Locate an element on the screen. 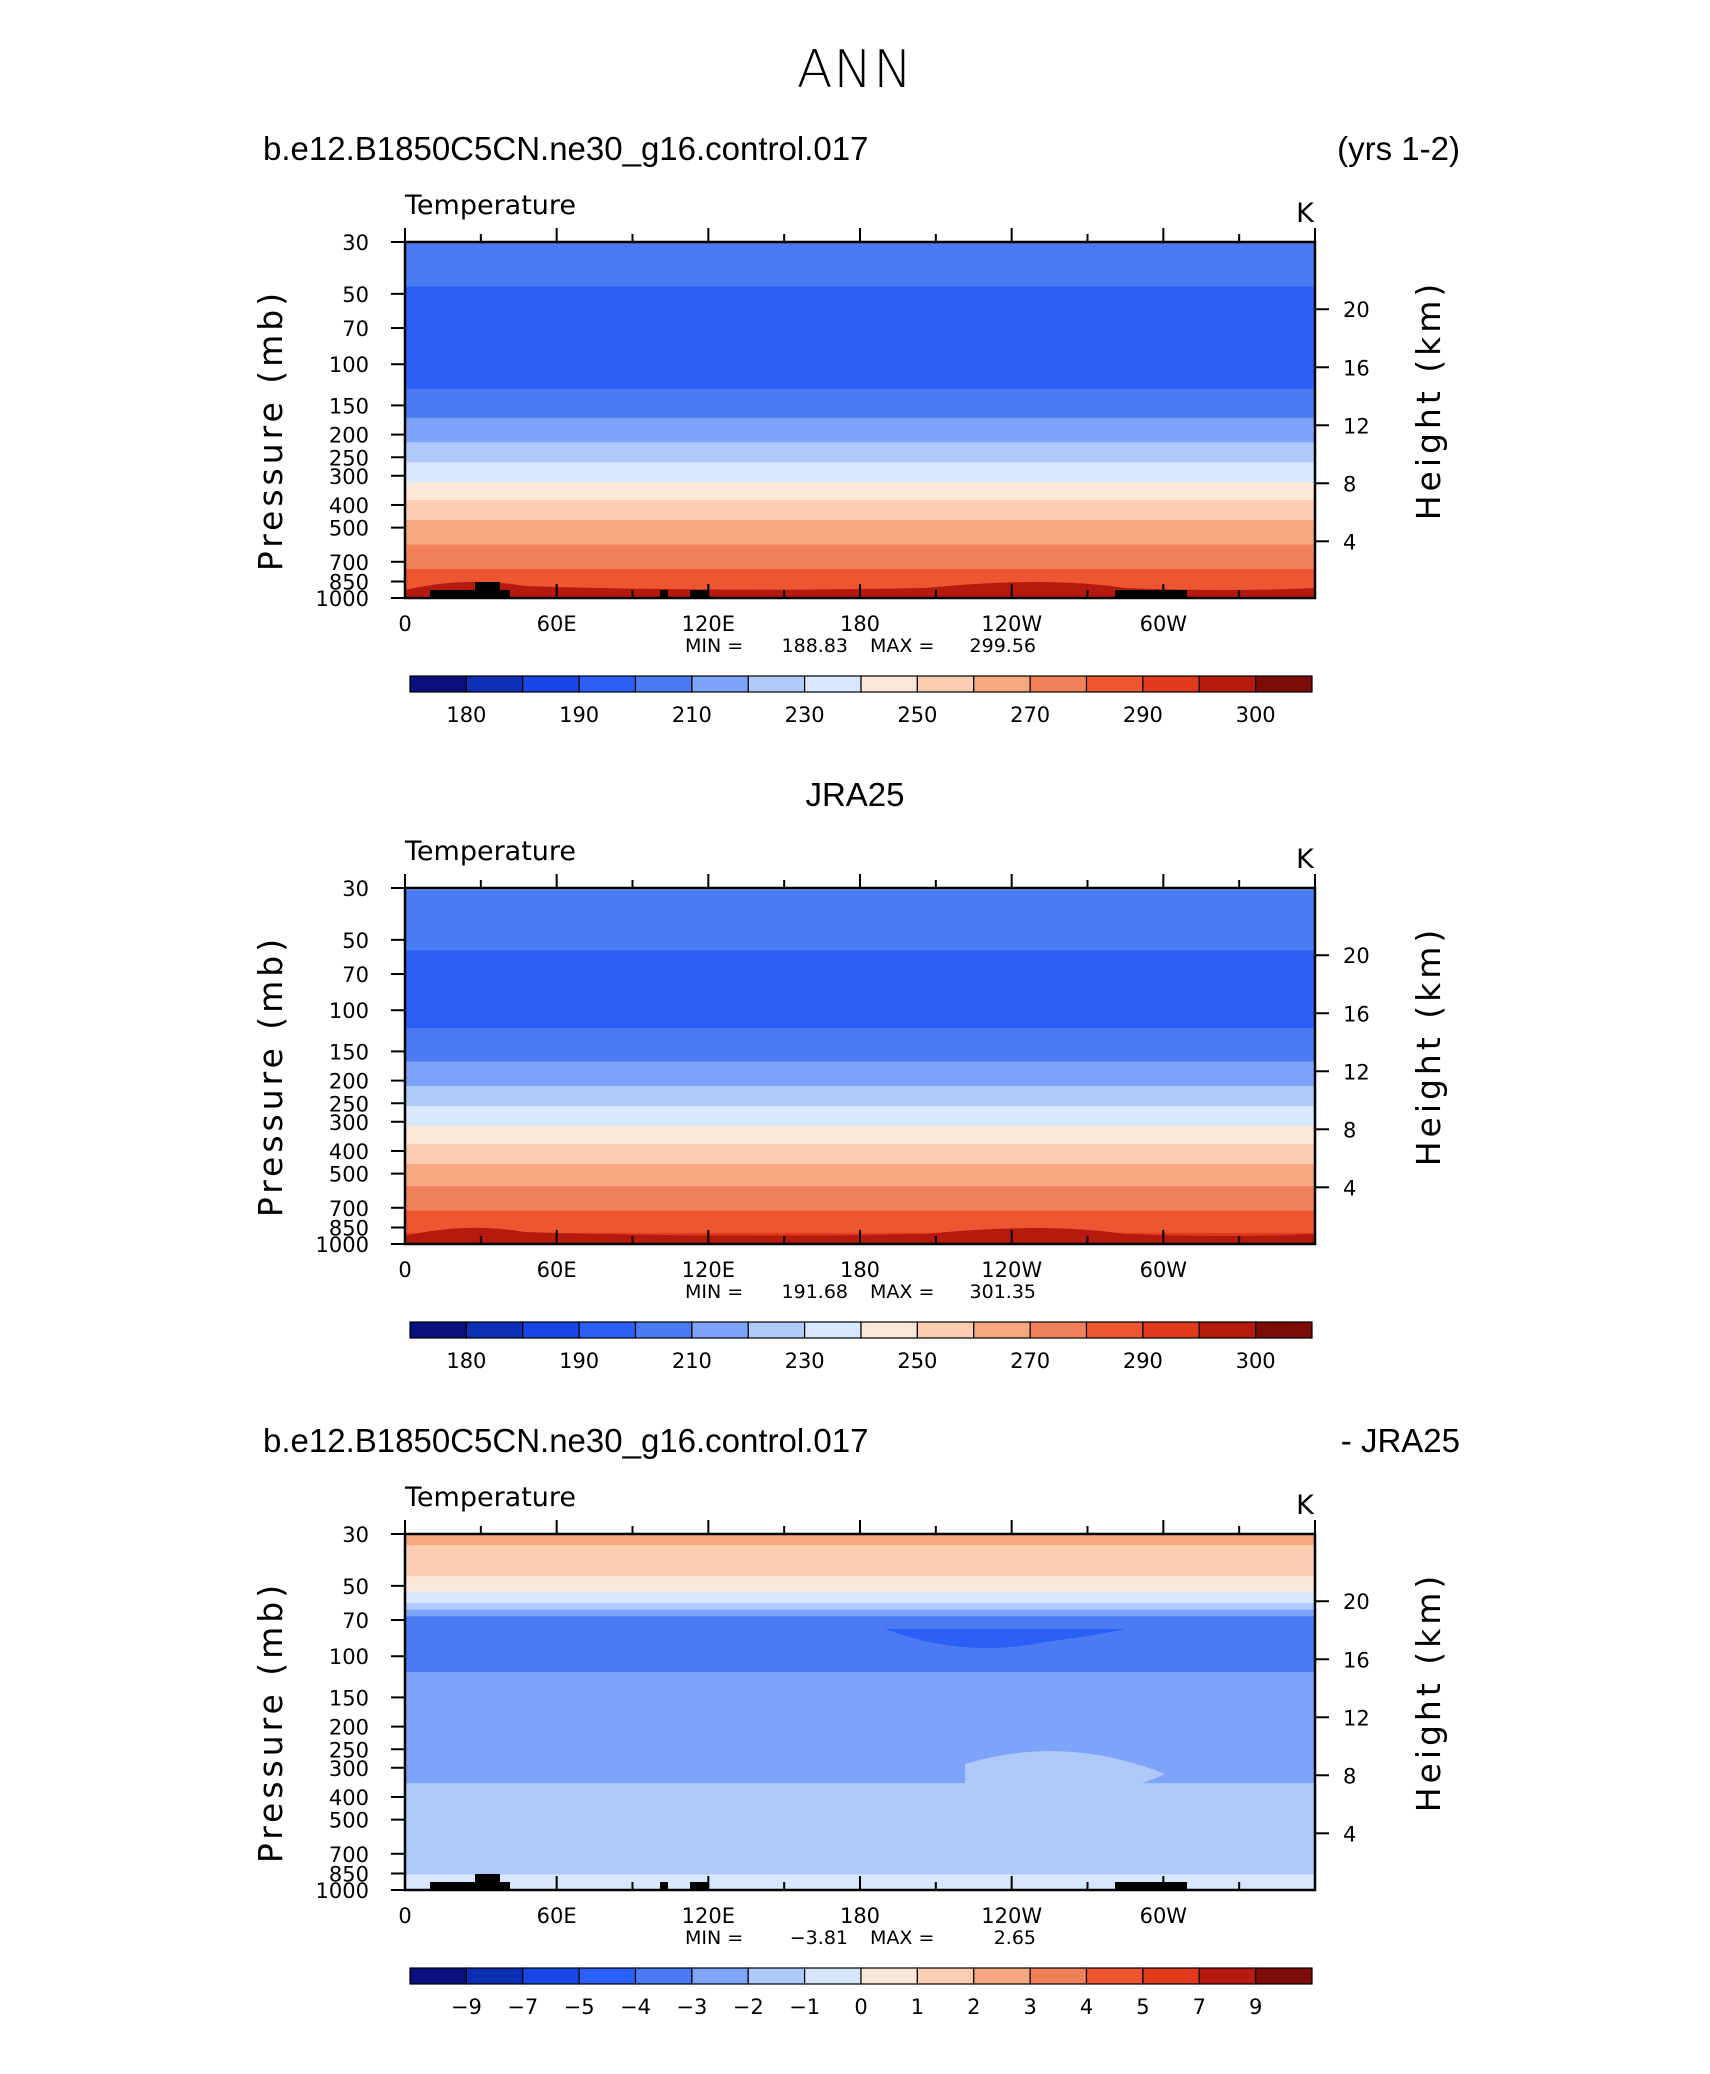  y-right-tick-label: 4 is located at coordinates (1349, 1188).